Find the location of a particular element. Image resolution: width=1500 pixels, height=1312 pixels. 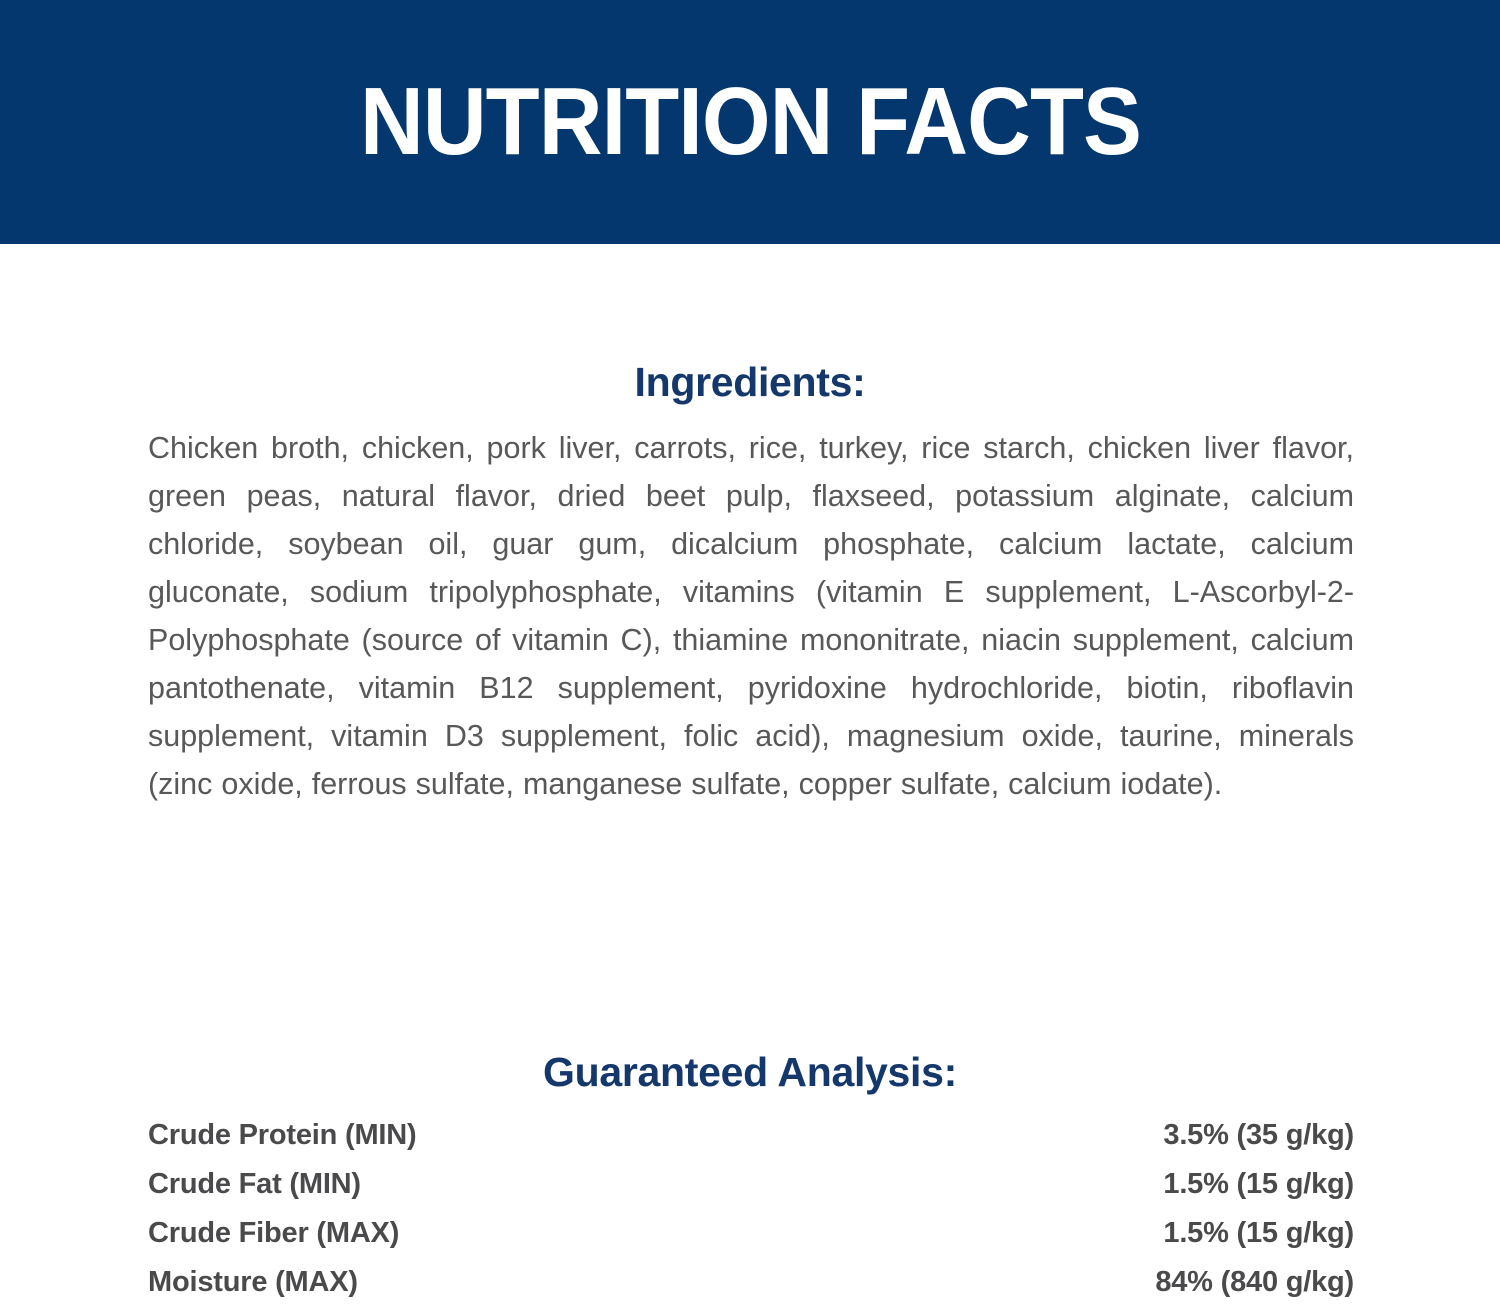

guaranteed-analysis-heading: Guaranteed Analysis: is located at coordinates (749, 1072).